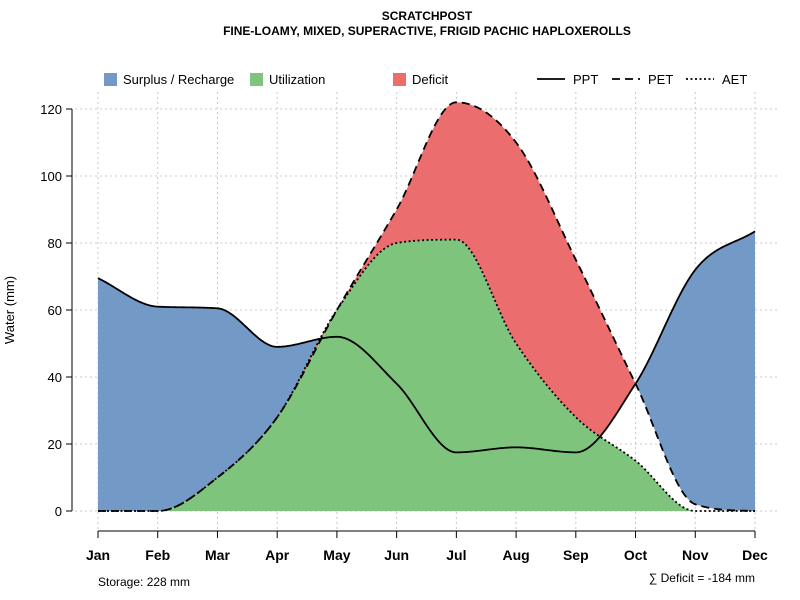  I want to click on y-tick-label: 0, so click(58, 511).